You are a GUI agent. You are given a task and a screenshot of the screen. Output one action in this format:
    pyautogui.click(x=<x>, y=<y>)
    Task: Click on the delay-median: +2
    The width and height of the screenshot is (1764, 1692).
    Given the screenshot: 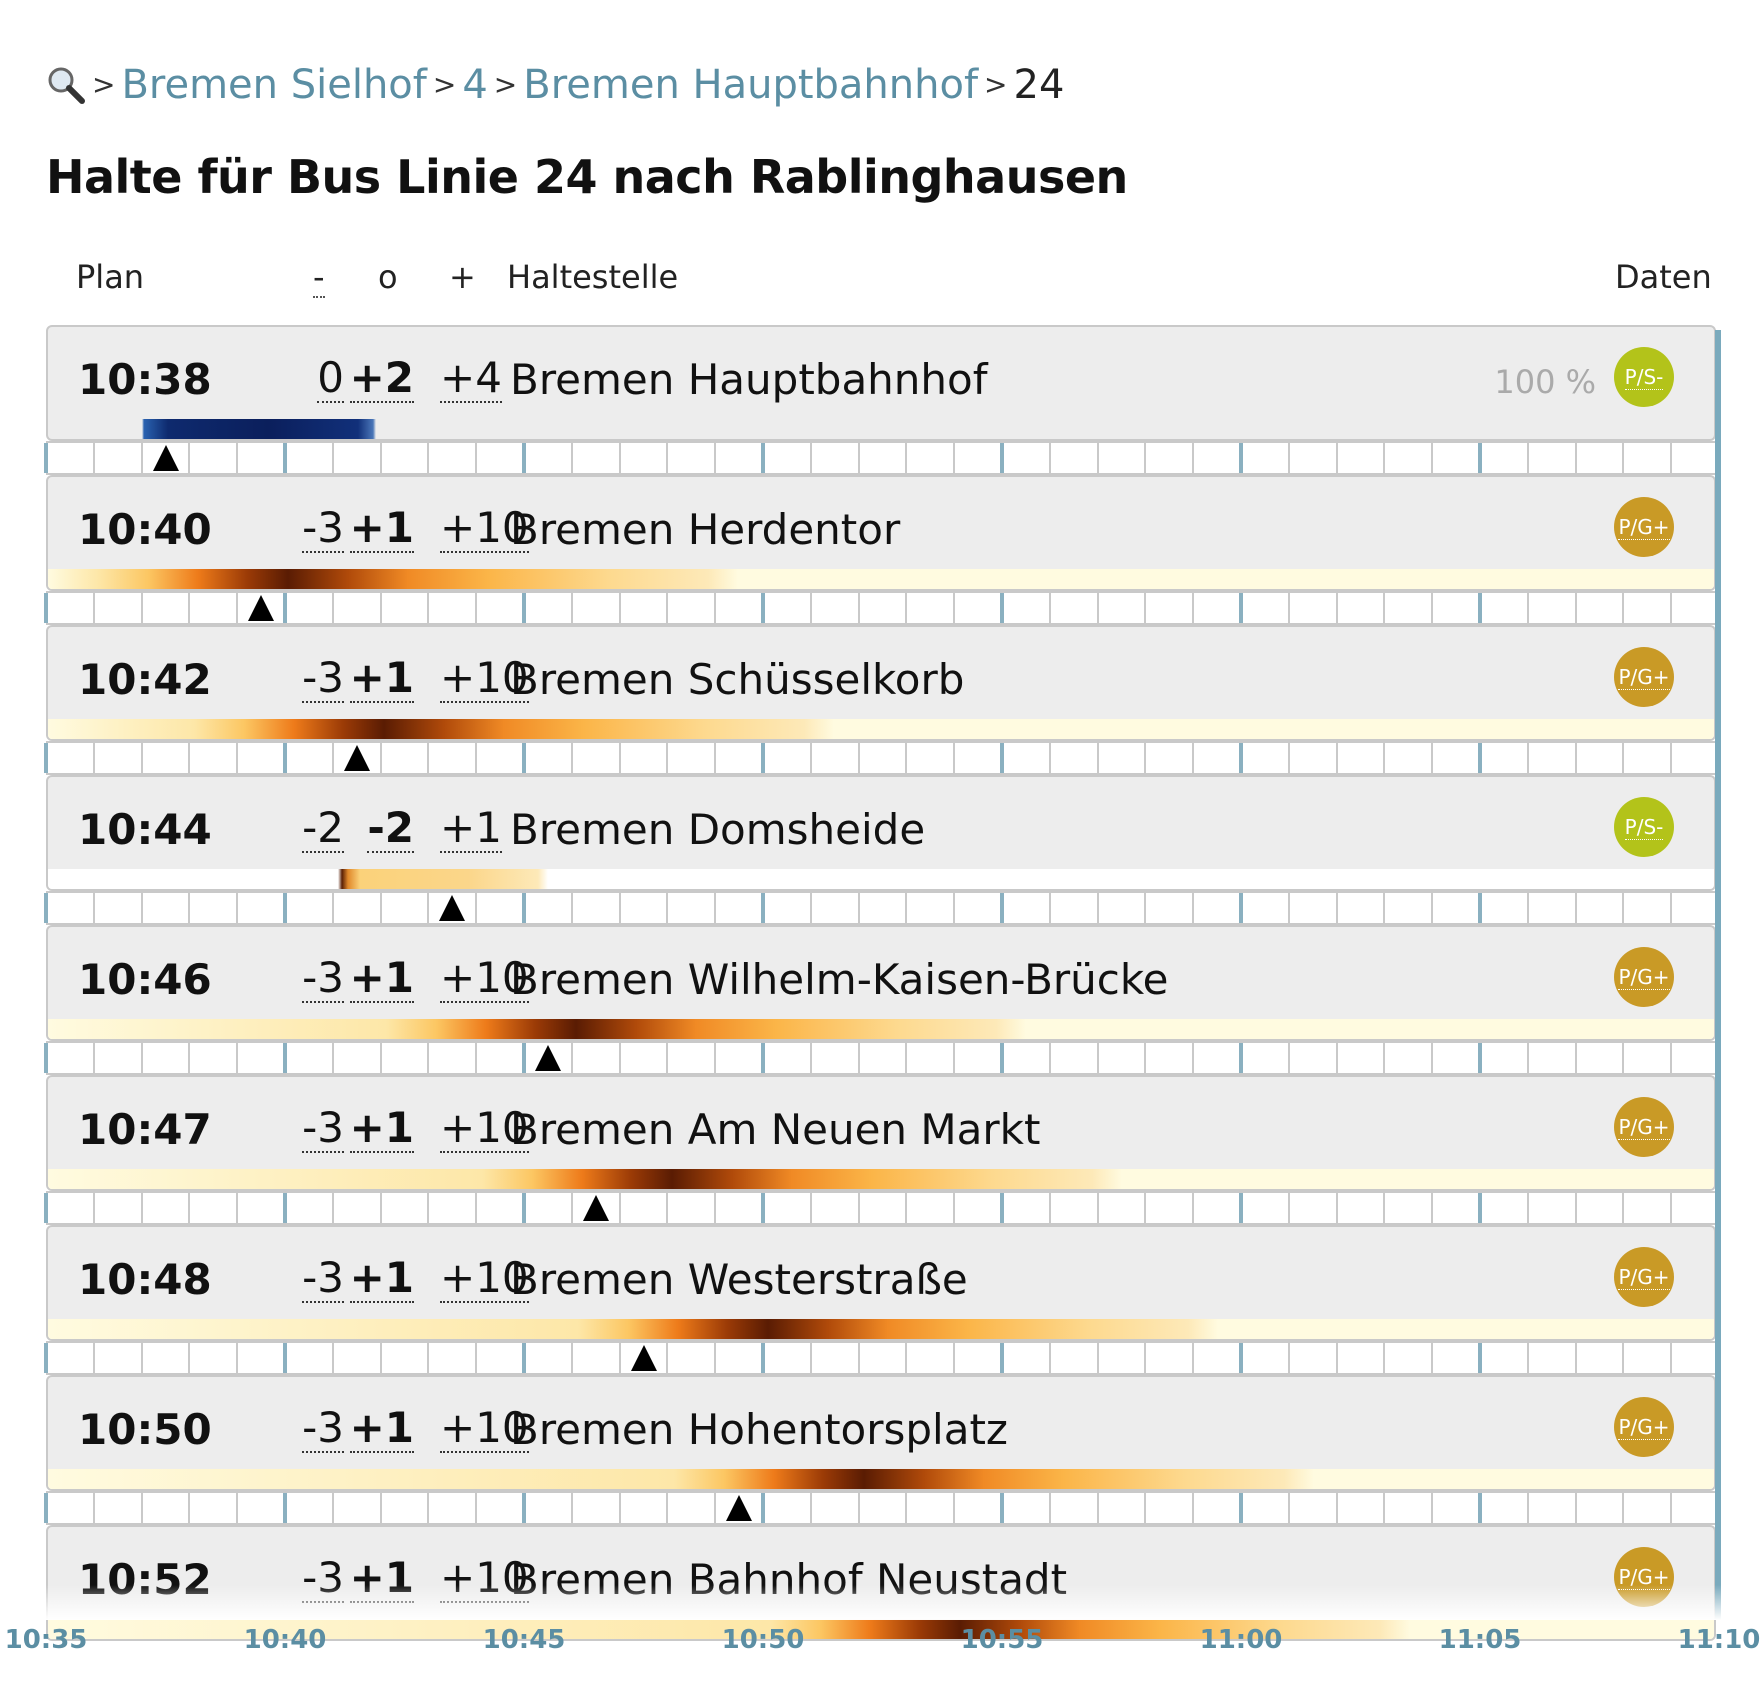 What is the action you would take?
    pyautogui.click(x=381, y=378)
    